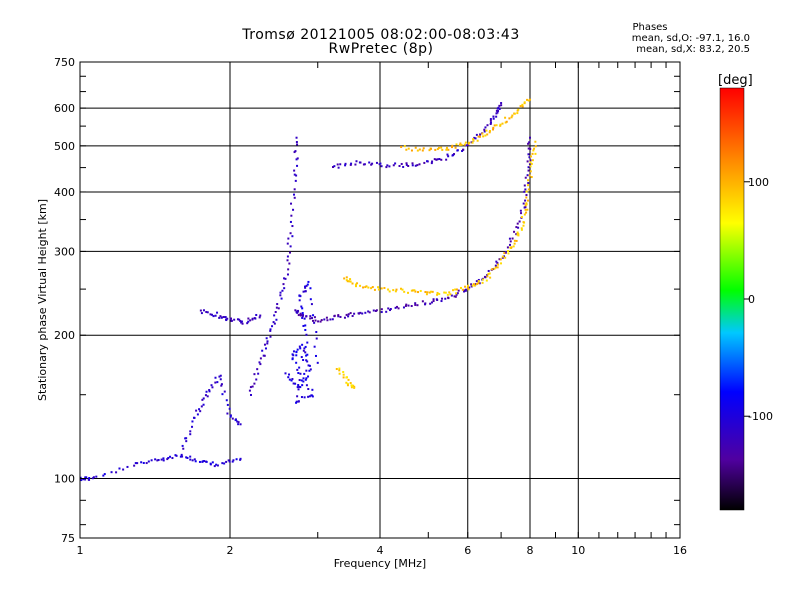  What do you see at coordinates (64, 335) in the screenshot?
I see `y-tick-label: 200` at bounding box center [64, 335].